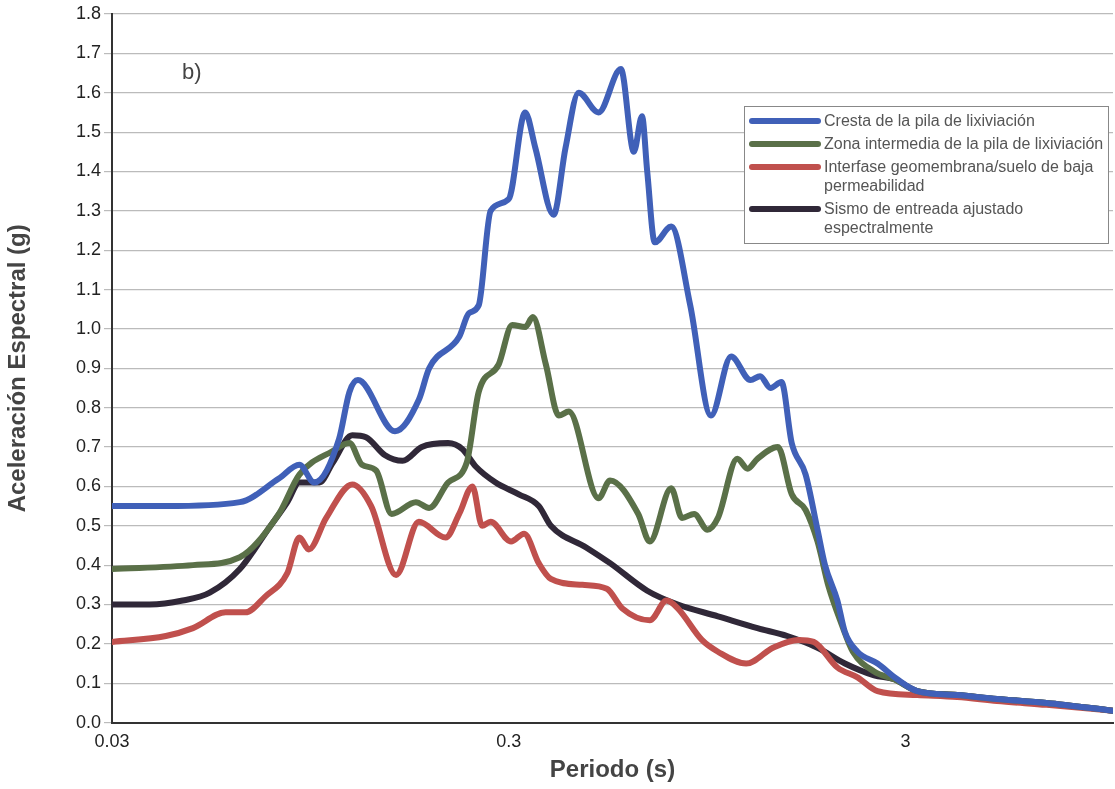 This screenshot has height=789, width=1115. What do you see at coordinates (17, 368) in the screenshot?
I see `y-axis-title: Aceleración Espectral (g)` at bounding box center [17, 368].